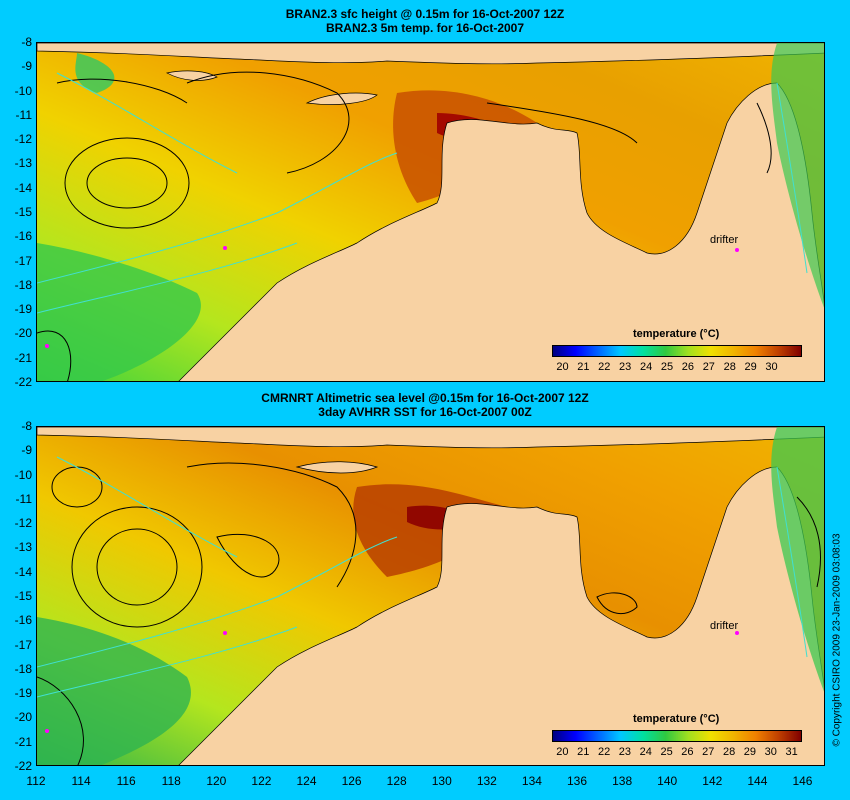 The width and height of the screenshot is (850, 800). What do you see at coordinates (23, 284) in the screenshot?
I see `top-lat-label: -18` at bounding box center [23, 284].